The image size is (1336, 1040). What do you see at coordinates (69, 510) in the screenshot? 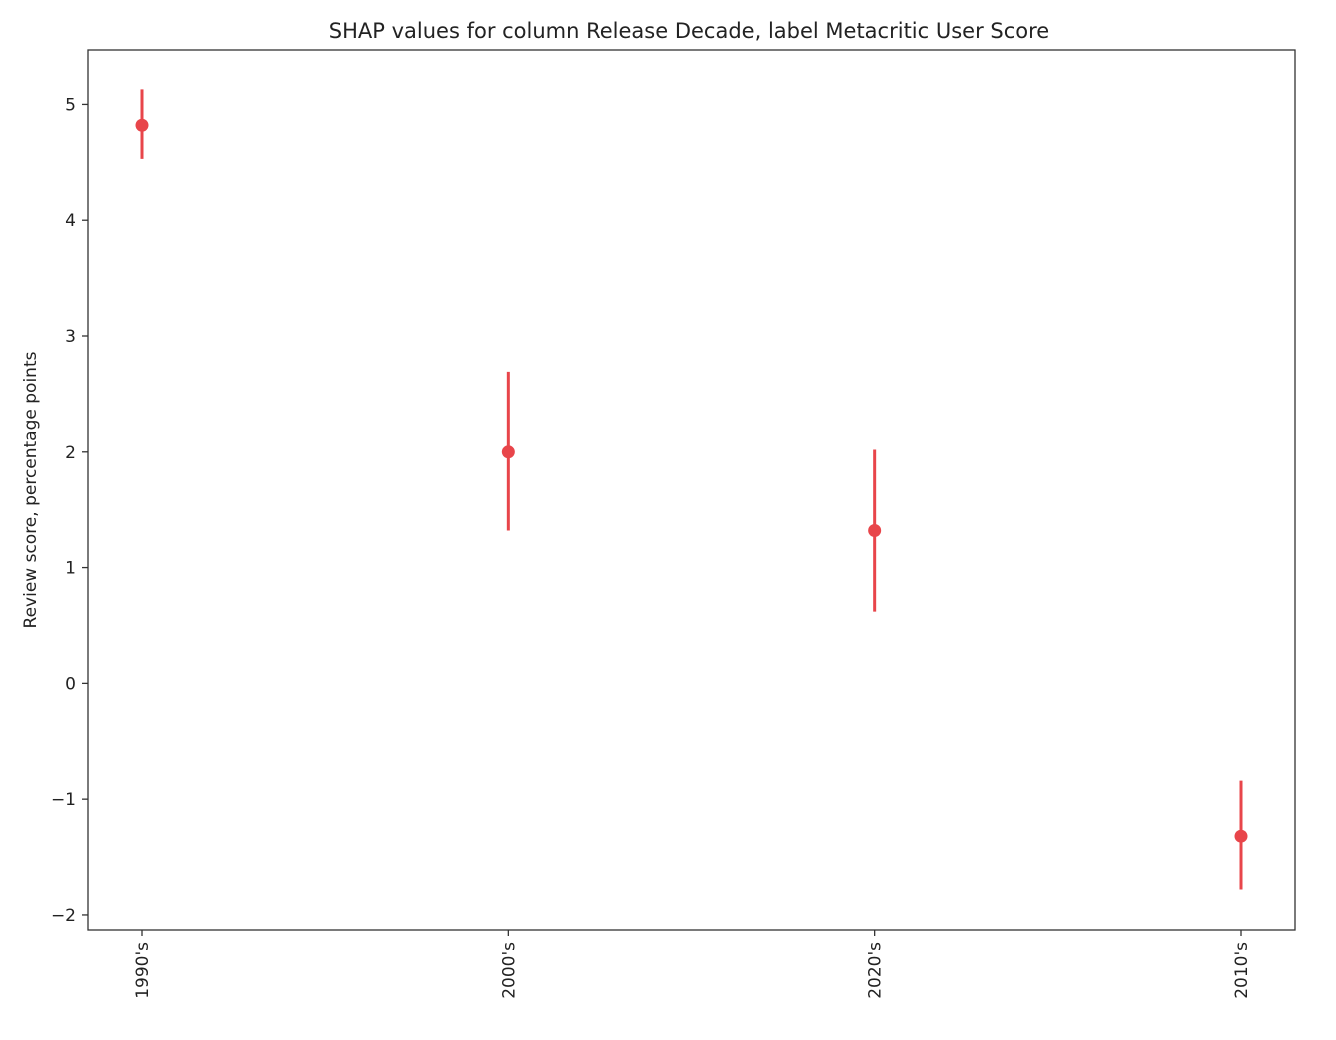
I see `y-axis-ticks: −2 −1 0 1 2 3 4 5` at bounding box center [69, 510].